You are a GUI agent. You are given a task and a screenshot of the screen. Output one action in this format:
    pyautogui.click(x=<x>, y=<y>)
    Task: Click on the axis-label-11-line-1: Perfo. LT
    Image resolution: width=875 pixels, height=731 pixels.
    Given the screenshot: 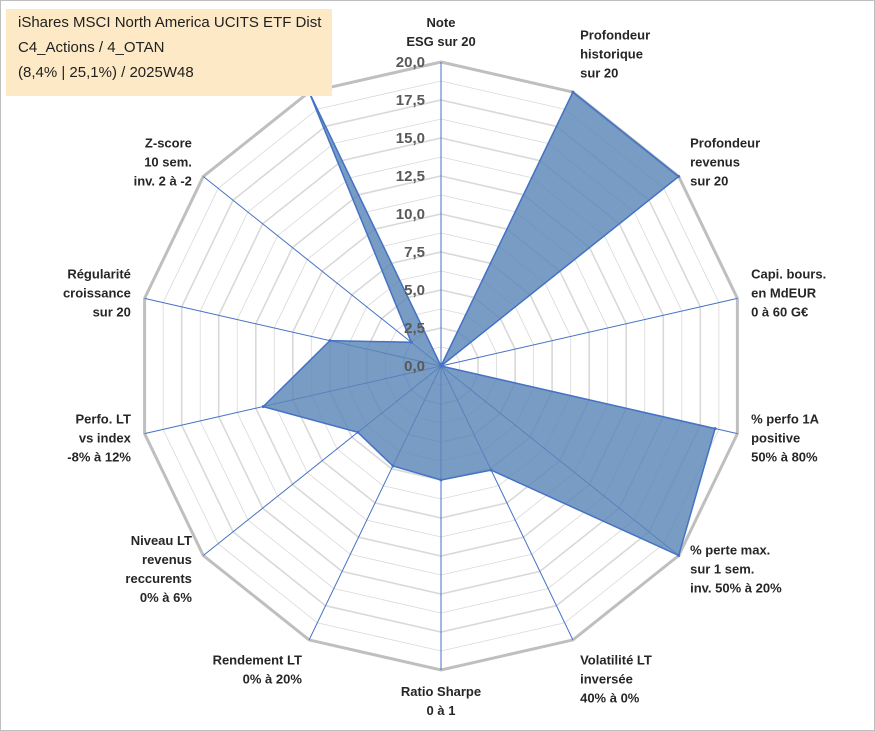 What is the action you would take?
    pyautogui.click(x=103, y=419)
    